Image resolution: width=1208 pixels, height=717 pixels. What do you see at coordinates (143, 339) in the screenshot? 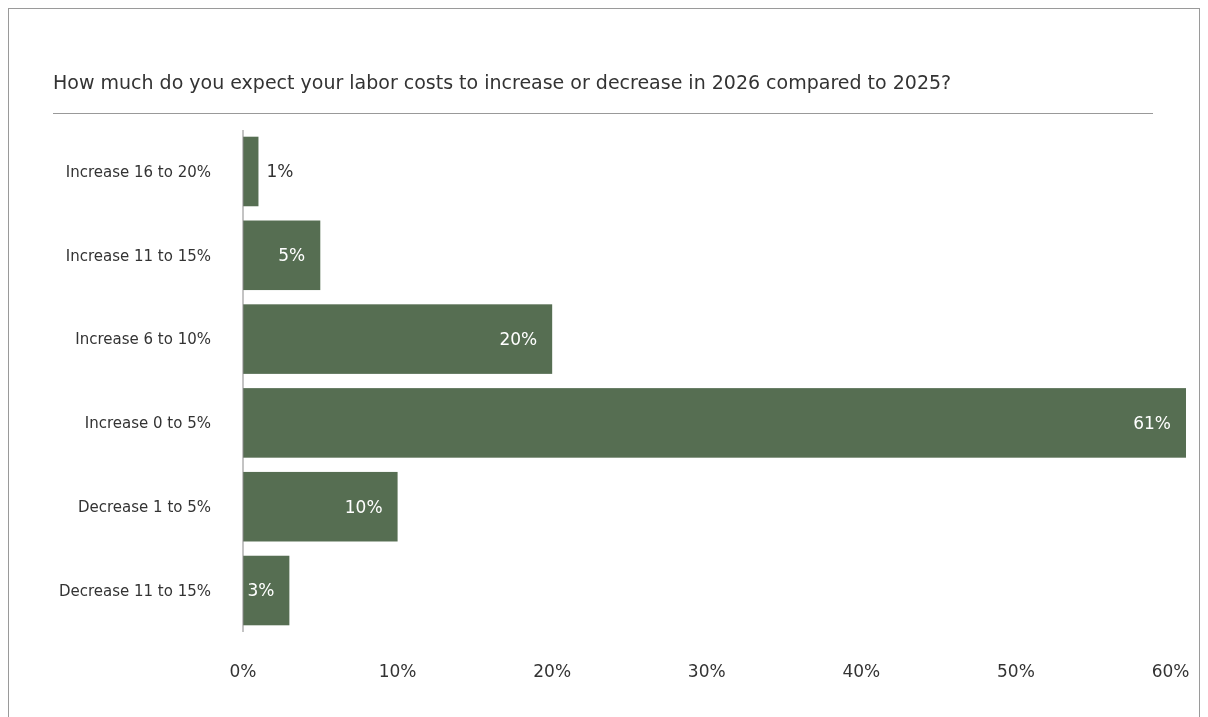
I see `y-tick-label: Increase 6 to 10%` at bounding box center [143, 339].